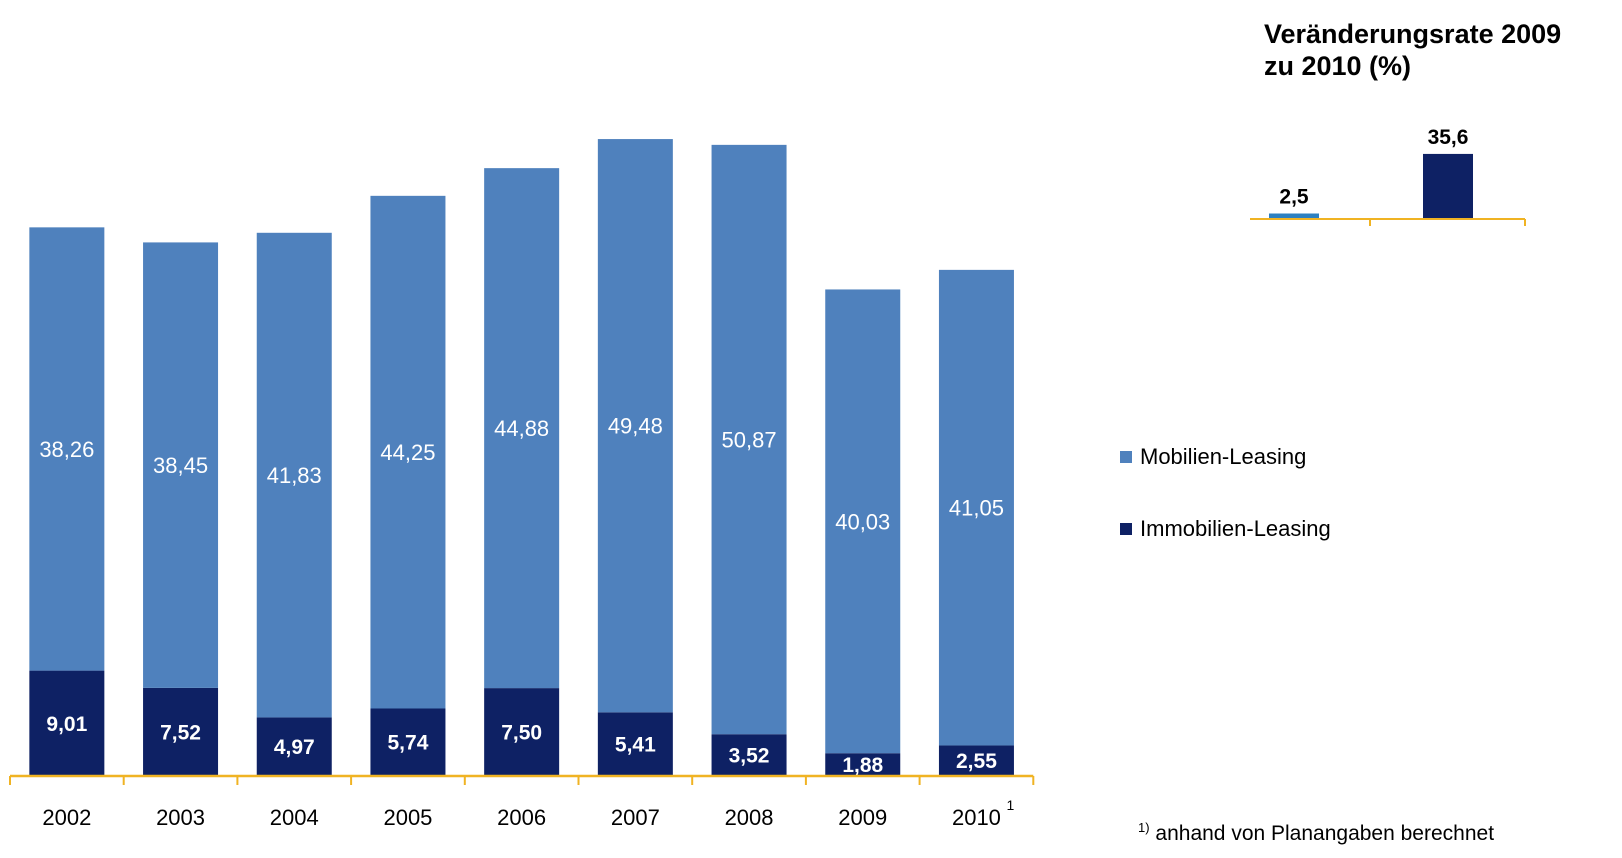 Image resolution: width=1622 pixels, height=858 pixels. Describe the element at coordinates (1126, 457) in the screenshot. I see `legend-swatch-mobilien` at that location.